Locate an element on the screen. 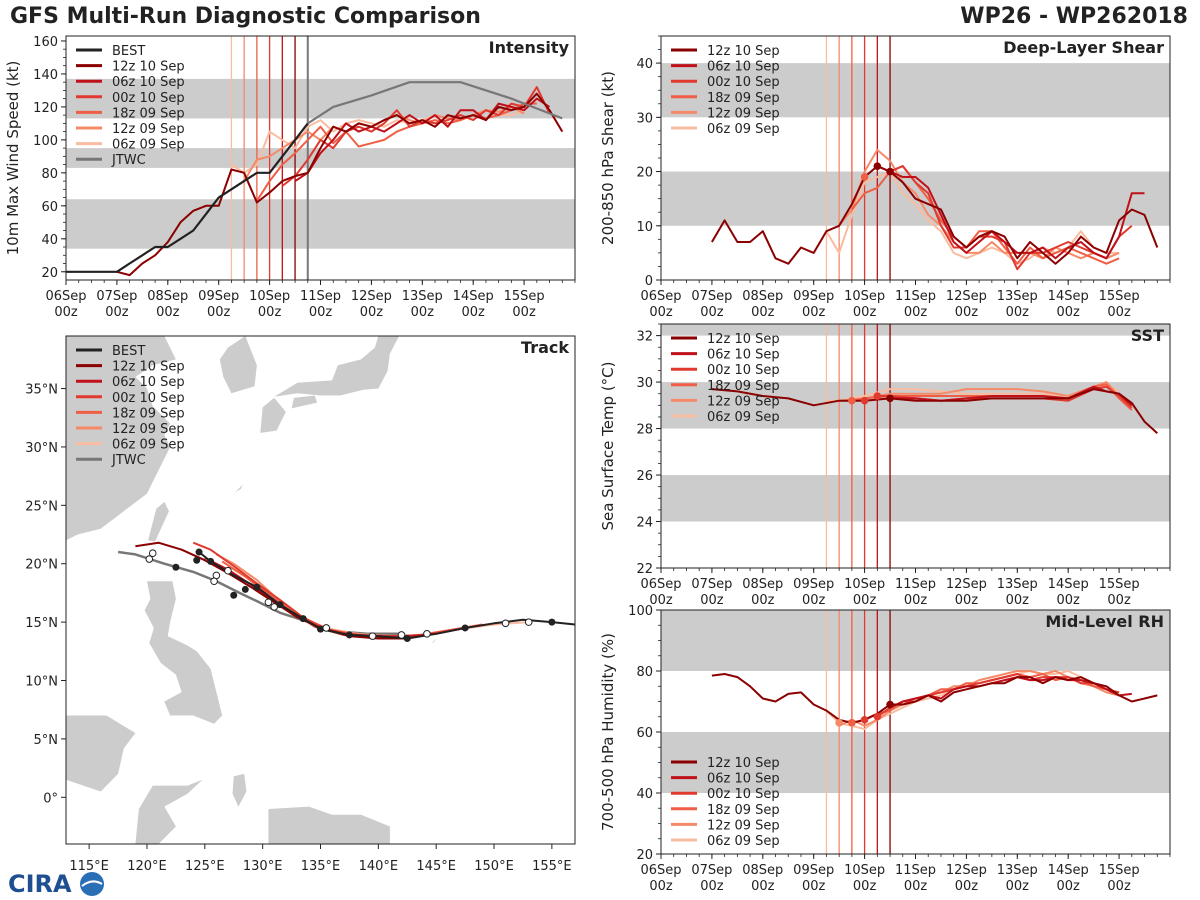 The image size is (1200, 900). x-tick-label-day: 14Sep is located at coordinates (1068, 296).